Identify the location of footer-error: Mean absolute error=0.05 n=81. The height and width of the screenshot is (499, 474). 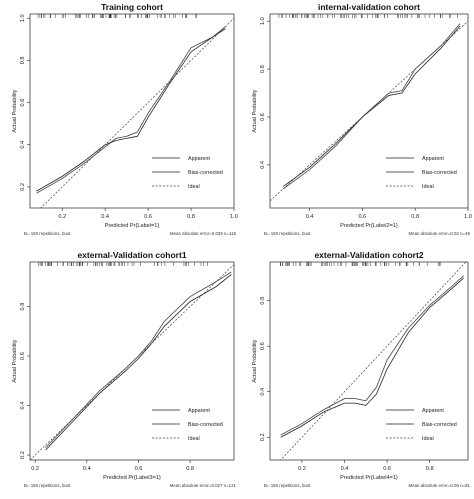
(439, 485).